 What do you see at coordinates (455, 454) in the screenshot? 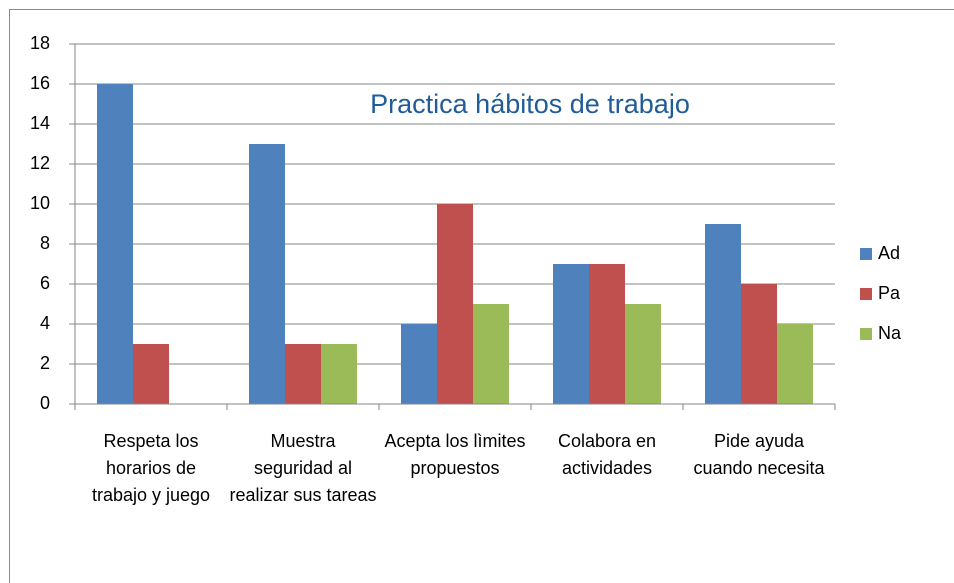
I see `x-tick-label: Acepta los lìmites propuestos` at bounding box center [455, 454].